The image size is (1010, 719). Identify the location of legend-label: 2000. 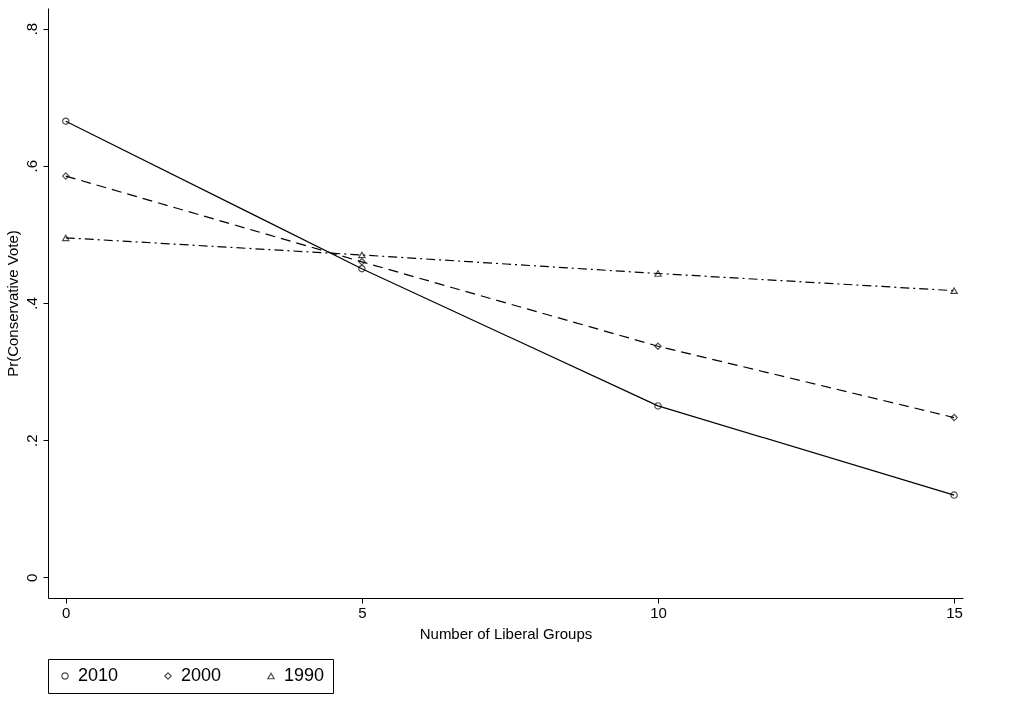
(201, 675).